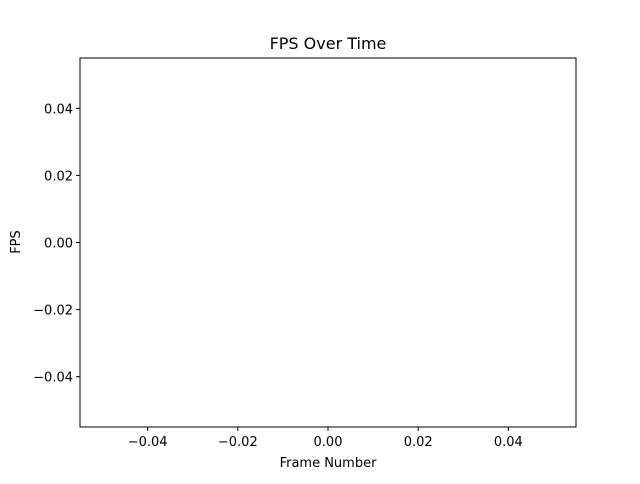 This screenshot has width=640, height=484. I want to click on x-tick-label: 0.02, so click(418, 442).